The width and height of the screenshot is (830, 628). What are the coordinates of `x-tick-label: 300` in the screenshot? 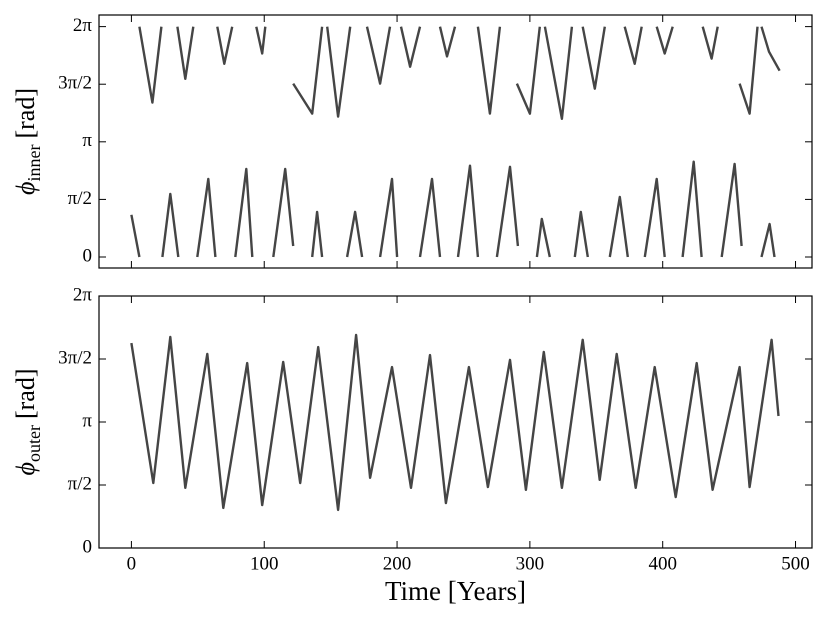 It's located at (530, 563).